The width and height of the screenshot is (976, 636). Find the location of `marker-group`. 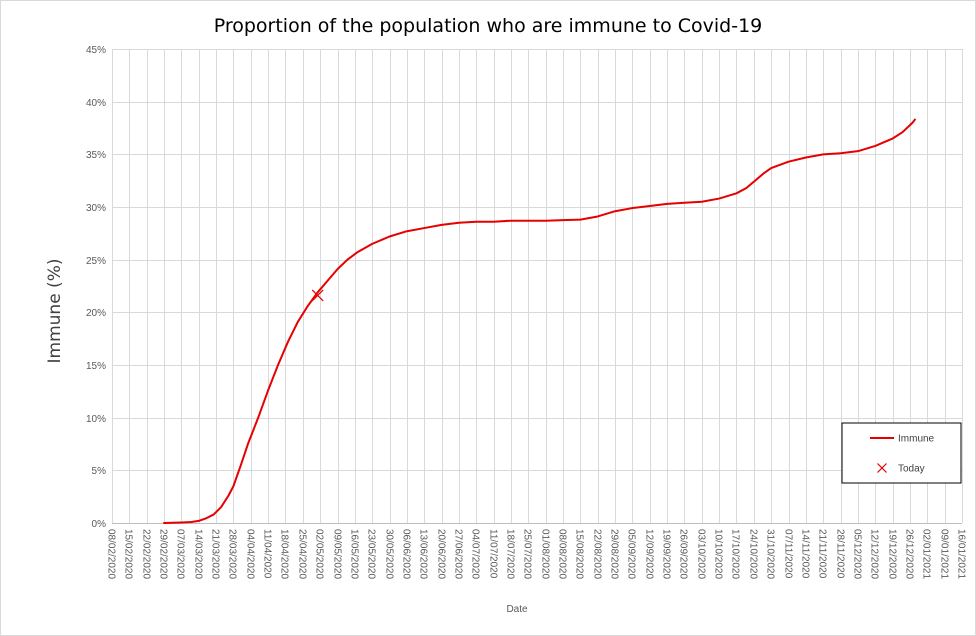

marker-group is located at coordinates (317, 295).